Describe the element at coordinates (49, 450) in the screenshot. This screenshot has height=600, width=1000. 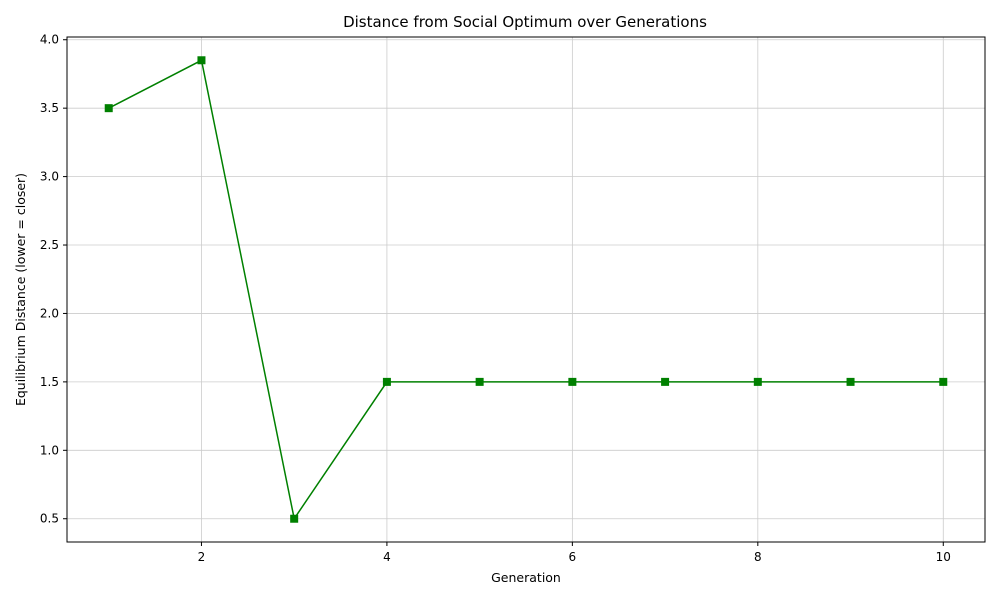
I see `y-tick-label: 1.0` at that location.